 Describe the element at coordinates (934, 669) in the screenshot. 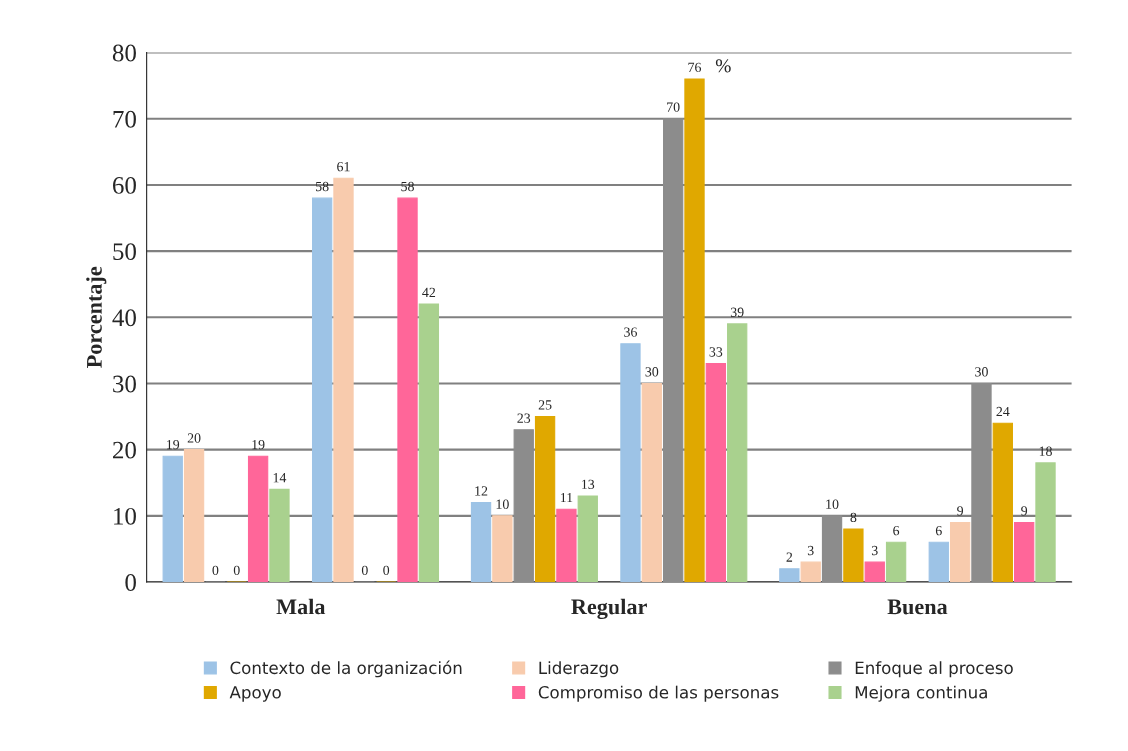

I see `legend-label: Enfoque al proceso` at that location.